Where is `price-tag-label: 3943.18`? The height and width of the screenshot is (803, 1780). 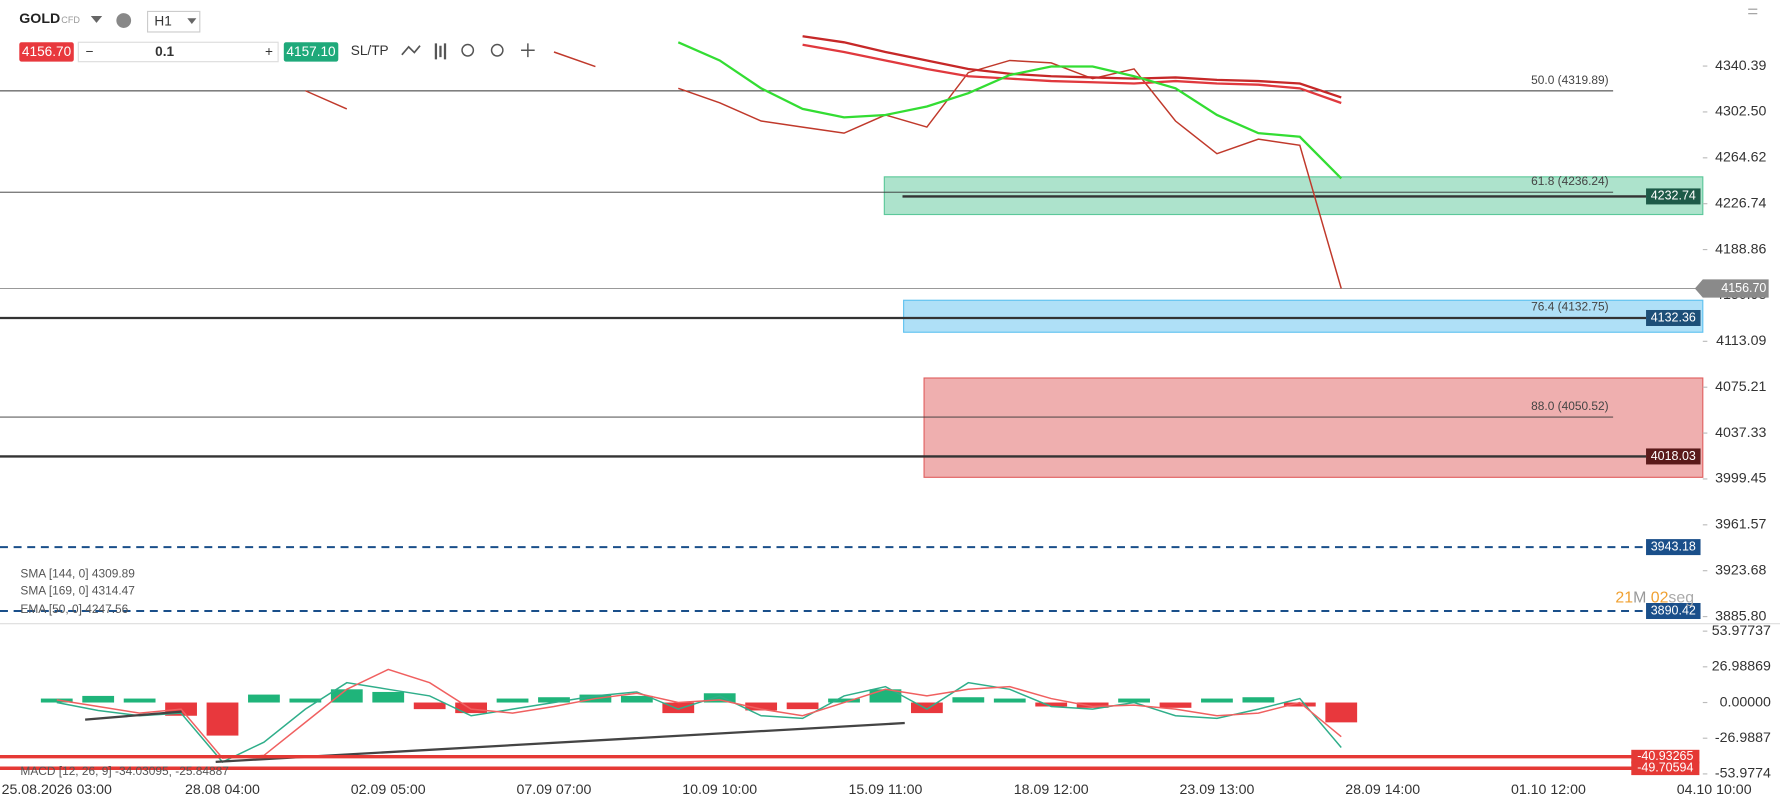 price-tag-label: 3943.18 is located at coordinates (1673, 546).